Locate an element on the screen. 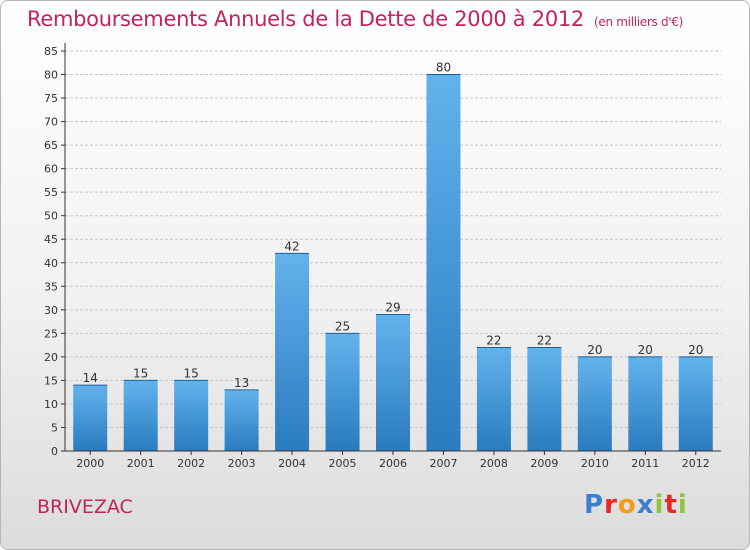 The width and height of the screenshot is (750, 550). x-tick-label: 2005 is located at coordinates (343, 463).